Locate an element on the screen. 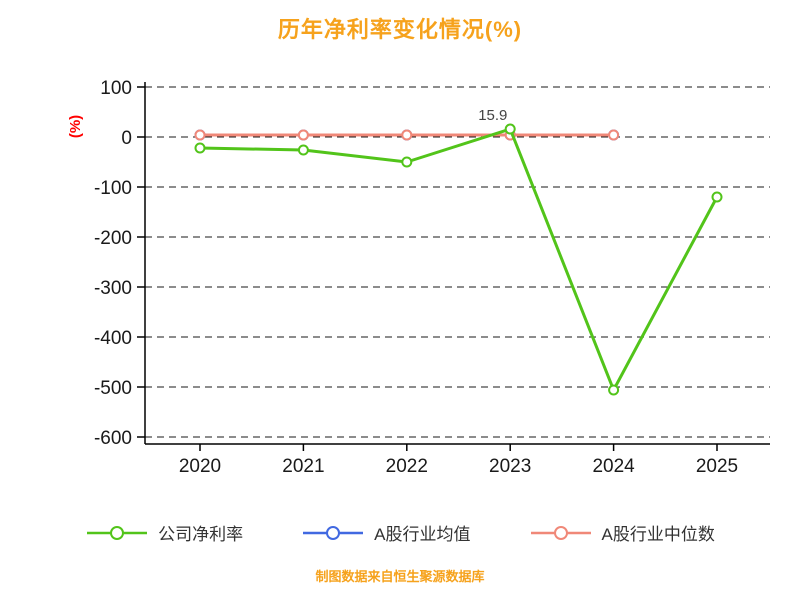  legend-item-industry-mean: A股行业均值 is located at coordinates (386, 532).